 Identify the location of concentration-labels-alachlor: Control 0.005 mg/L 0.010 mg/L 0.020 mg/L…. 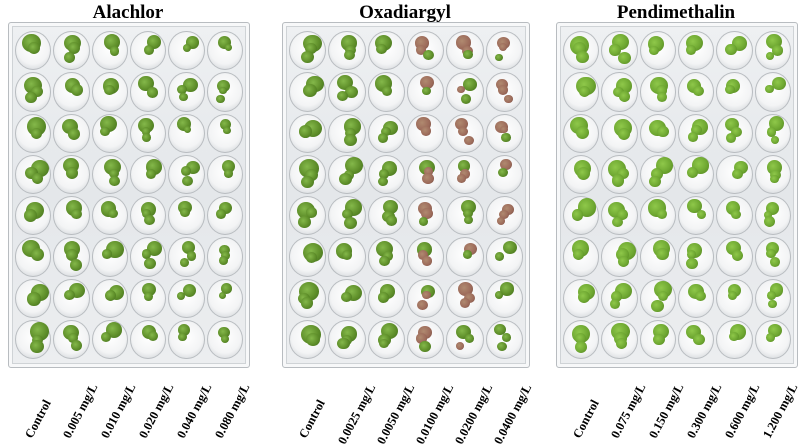
(130, 407).